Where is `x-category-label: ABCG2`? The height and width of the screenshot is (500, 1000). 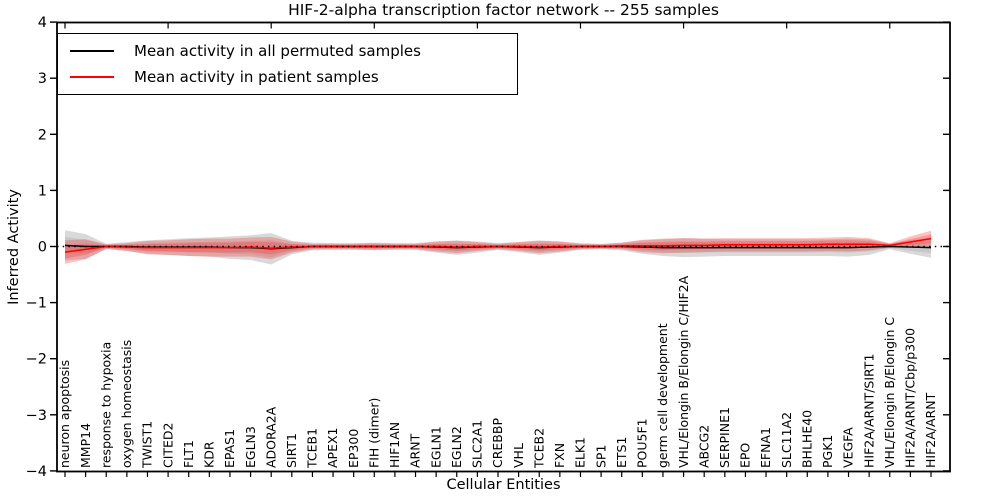 x-category-label: ABCG2 is located at coordinates (703, 446).